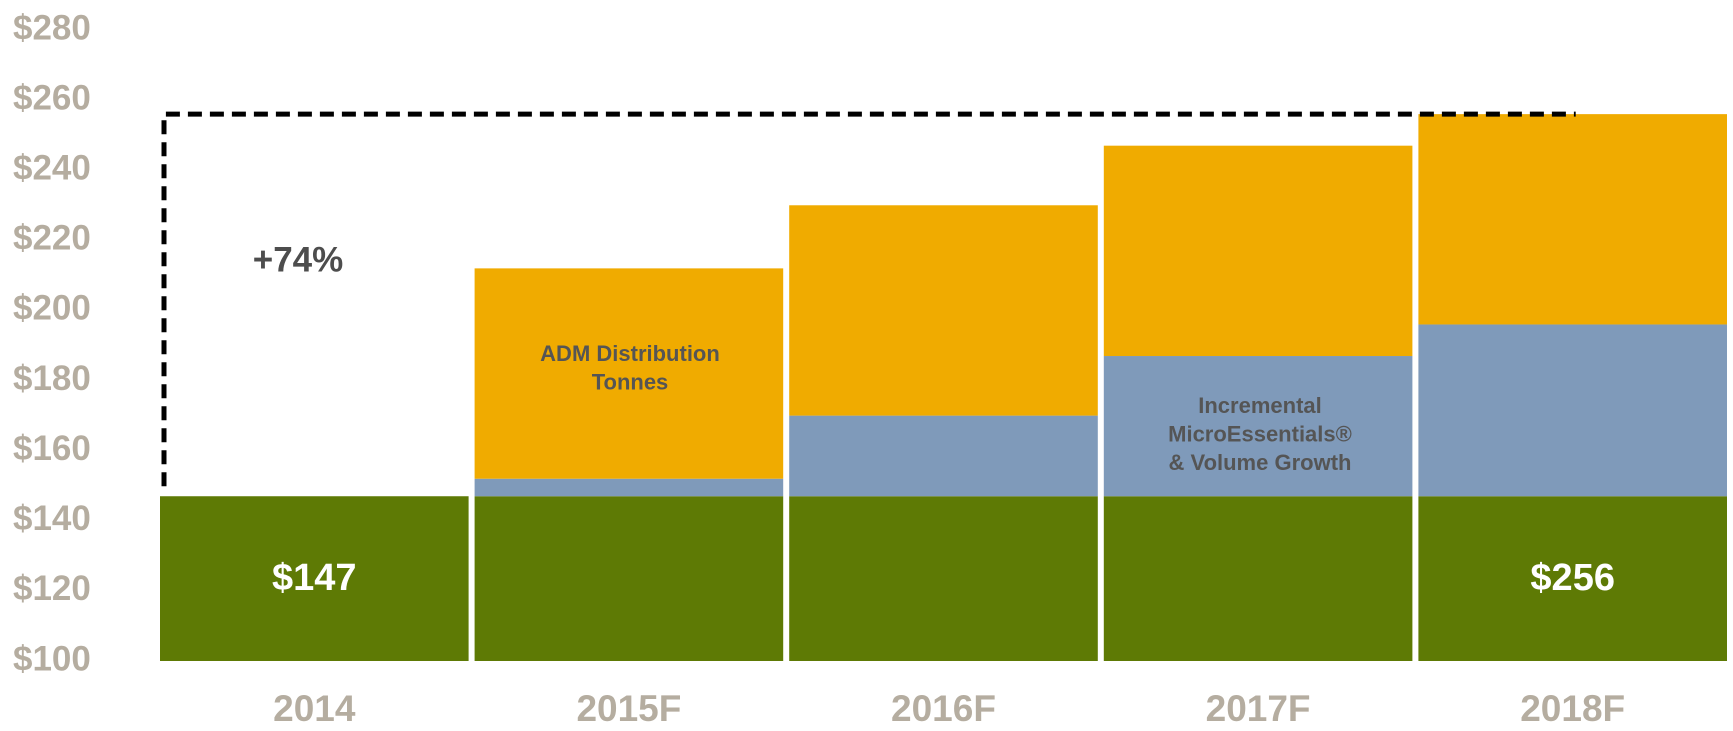  I want to click on y-tick-label: $160, so click(52, 448).